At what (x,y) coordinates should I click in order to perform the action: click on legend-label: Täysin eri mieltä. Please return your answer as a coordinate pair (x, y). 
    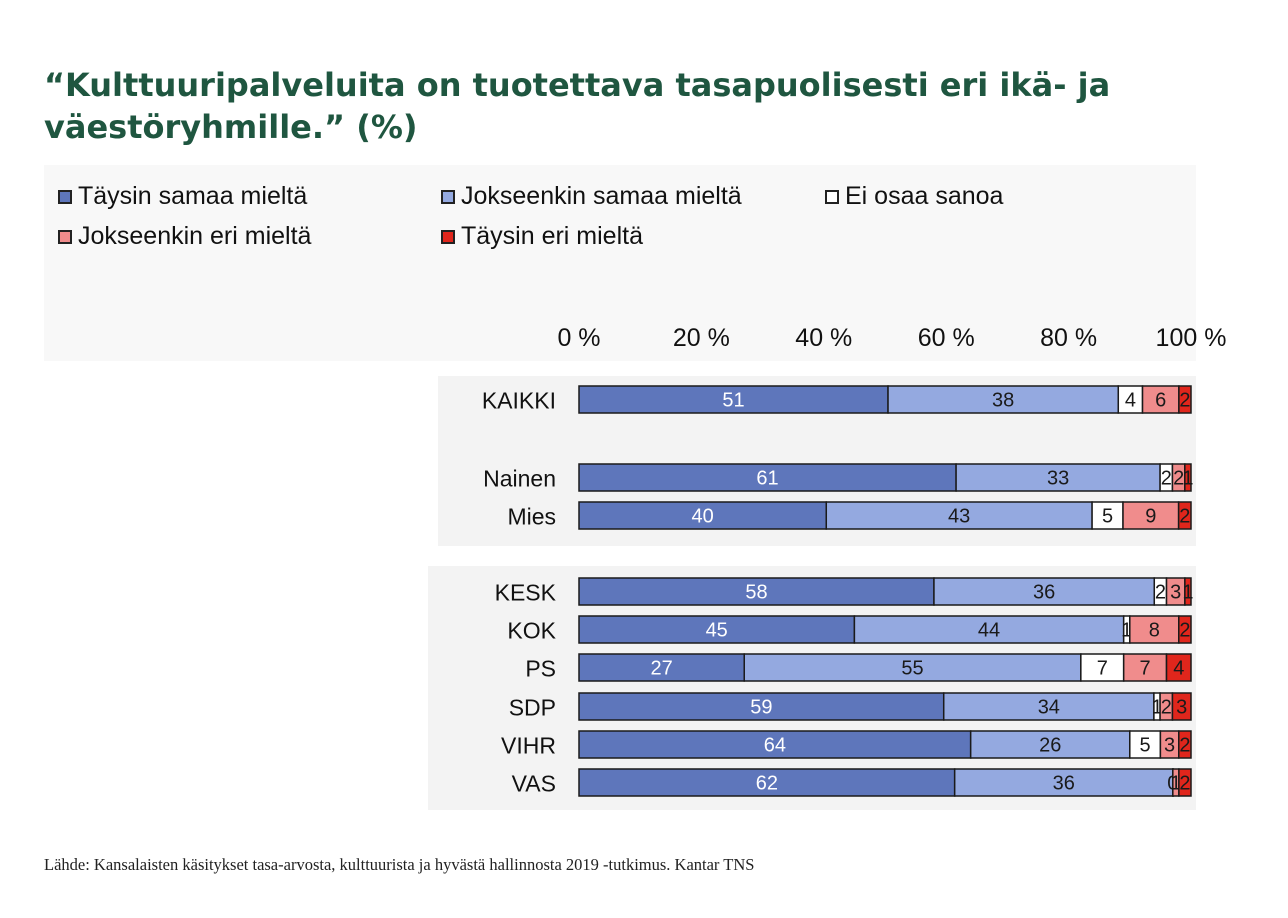
    Looking at the image, I should click on (552, 236).